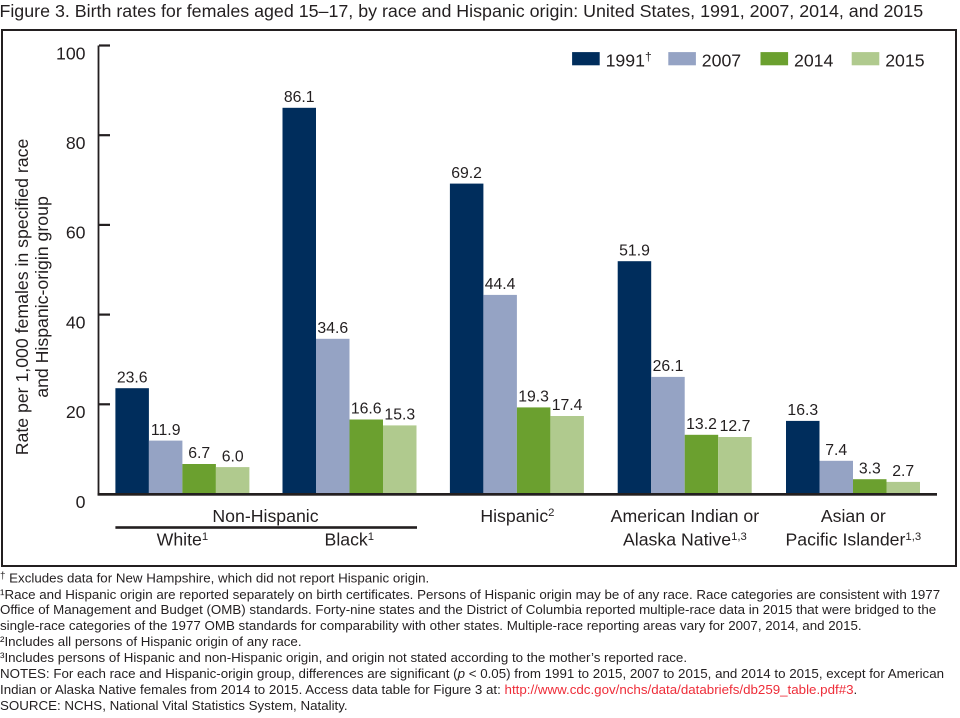  Describe the element at coordinates (399, 415) in the screenshot. I see `svg-text: 15.3` at that location.